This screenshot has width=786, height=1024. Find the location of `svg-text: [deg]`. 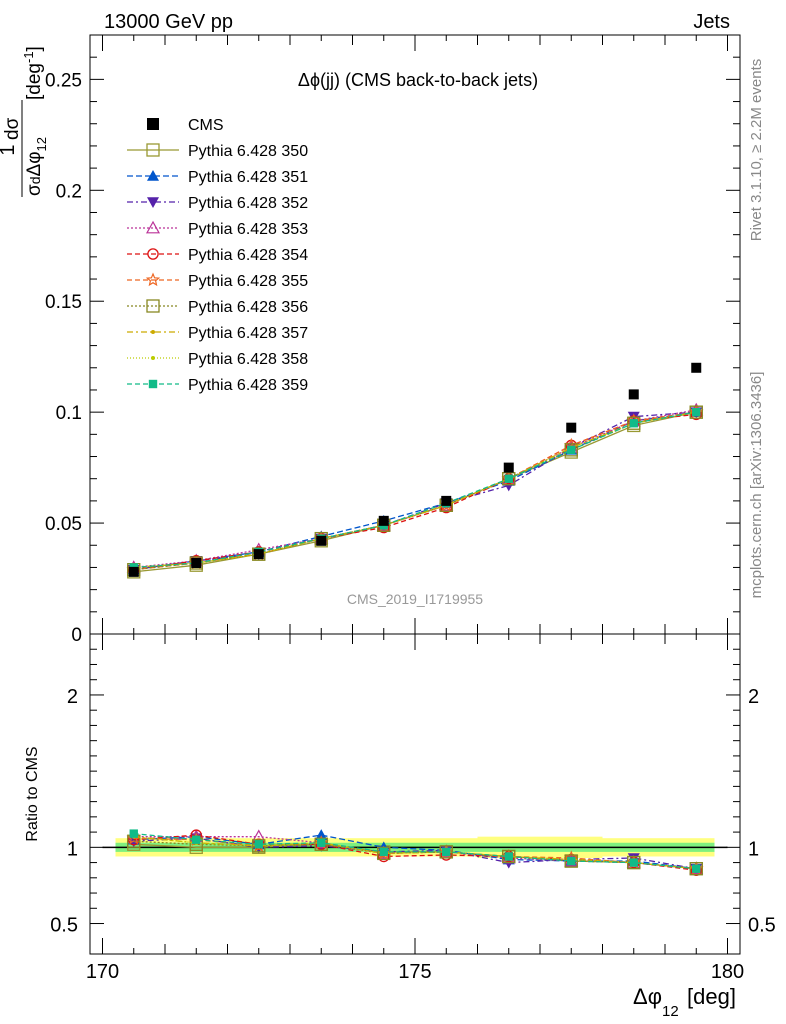

svg-text: [deg] is located at coordinates (711, 996).